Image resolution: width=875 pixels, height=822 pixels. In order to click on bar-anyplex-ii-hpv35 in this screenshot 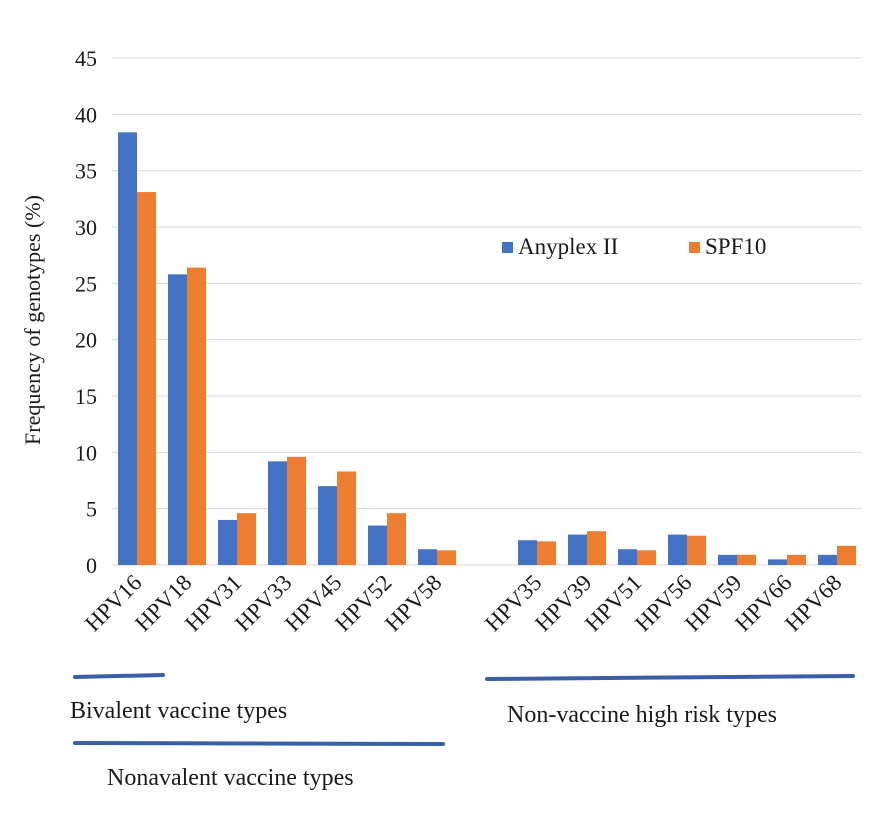, I will do `click(527, 552)`.